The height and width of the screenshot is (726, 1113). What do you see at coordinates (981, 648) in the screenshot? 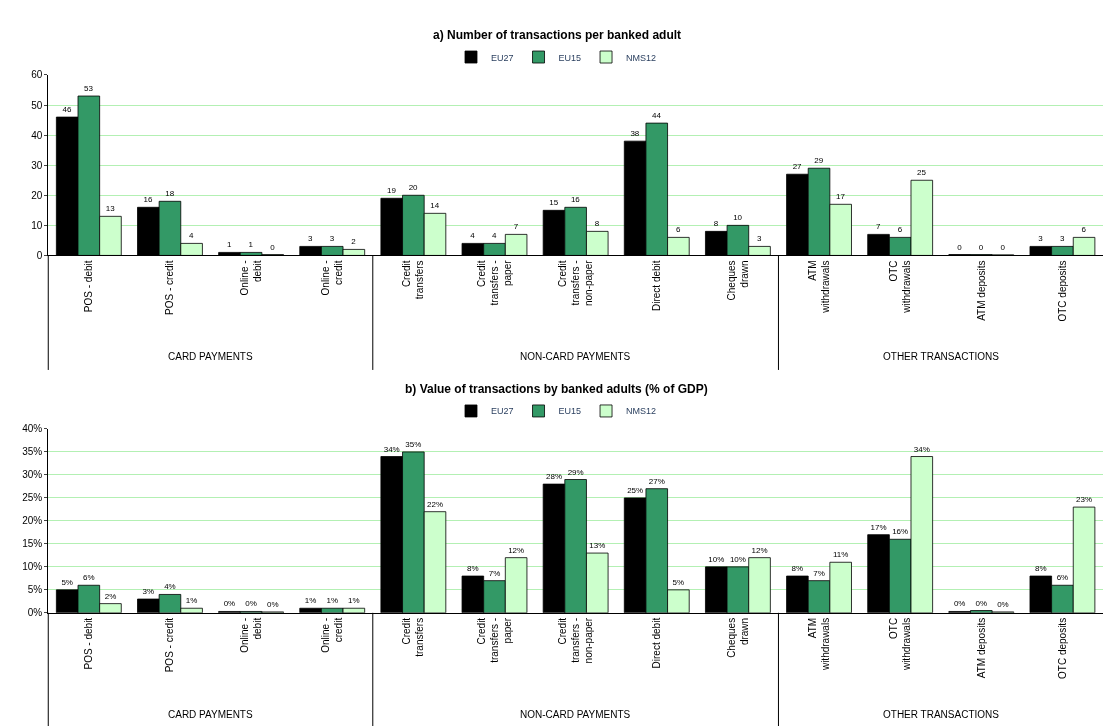
I see `x-tick-label: ATM deposits` at bounding box center [981, 648].